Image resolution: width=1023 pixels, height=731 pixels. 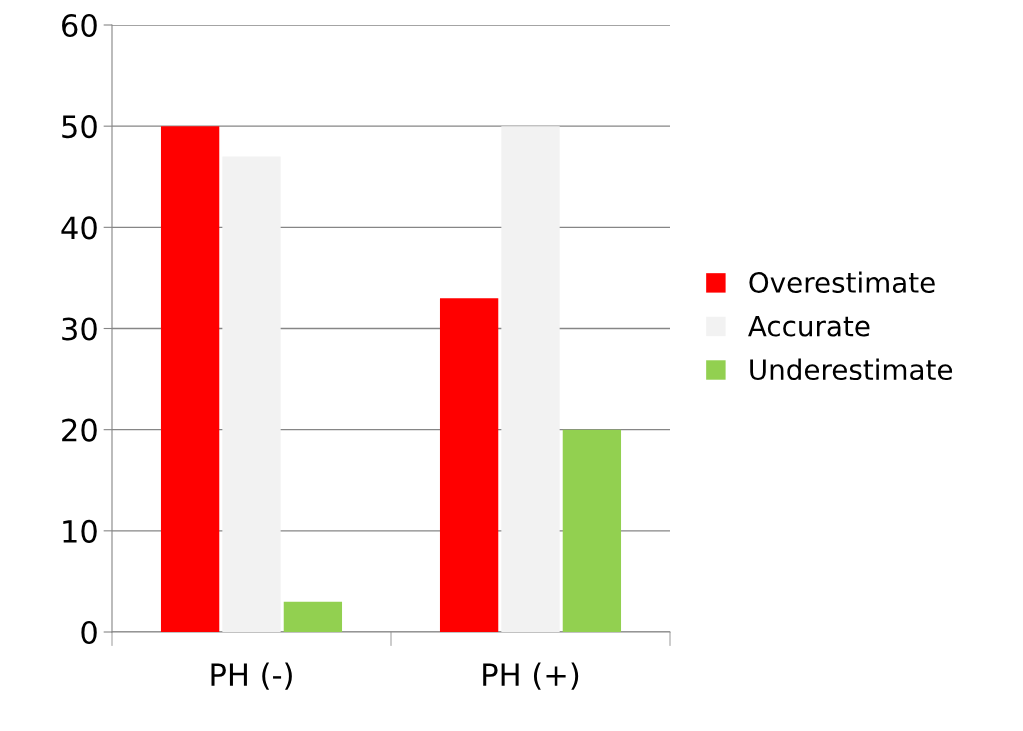 What do you see at coordinates (531, 676) in the screenshot?
I see `x-tick-label: PH (+)` at bounding box center [531, 676].